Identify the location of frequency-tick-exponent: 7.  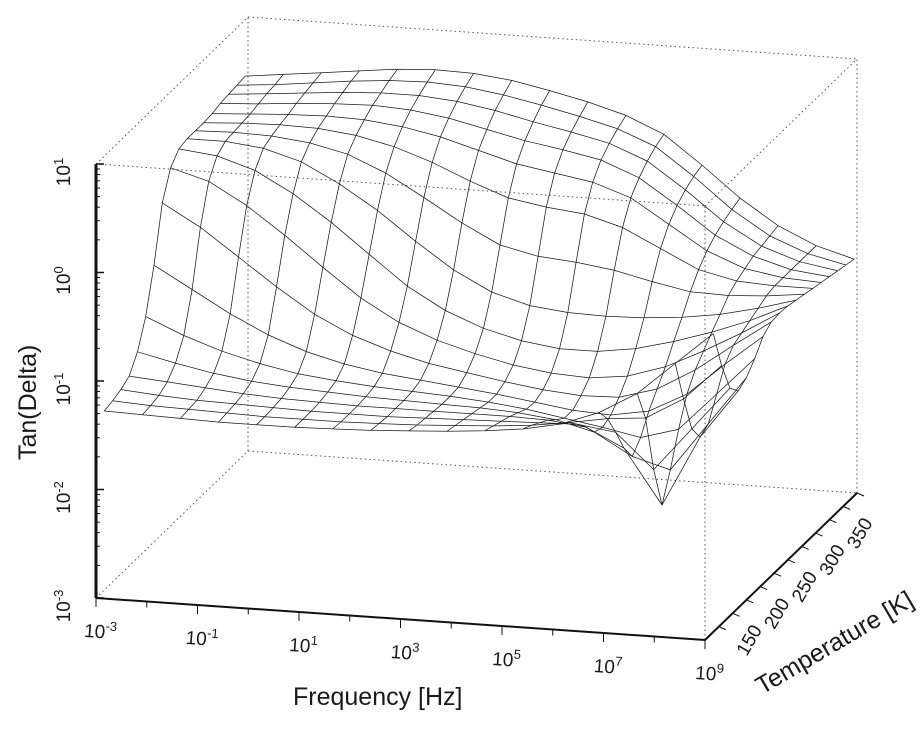
(619, 661).